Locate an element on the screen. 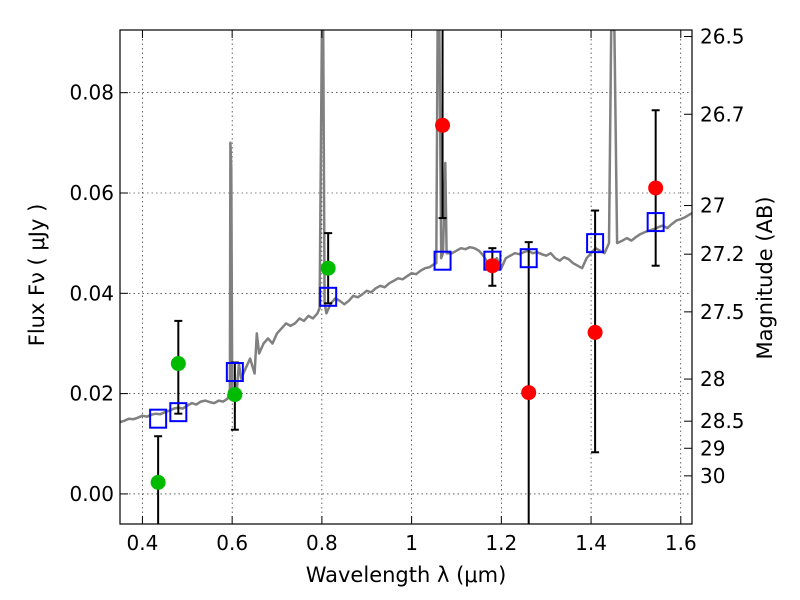 The image size is (800, 600). x-tick-label: 1.6 is located at coordinates (681, 543).